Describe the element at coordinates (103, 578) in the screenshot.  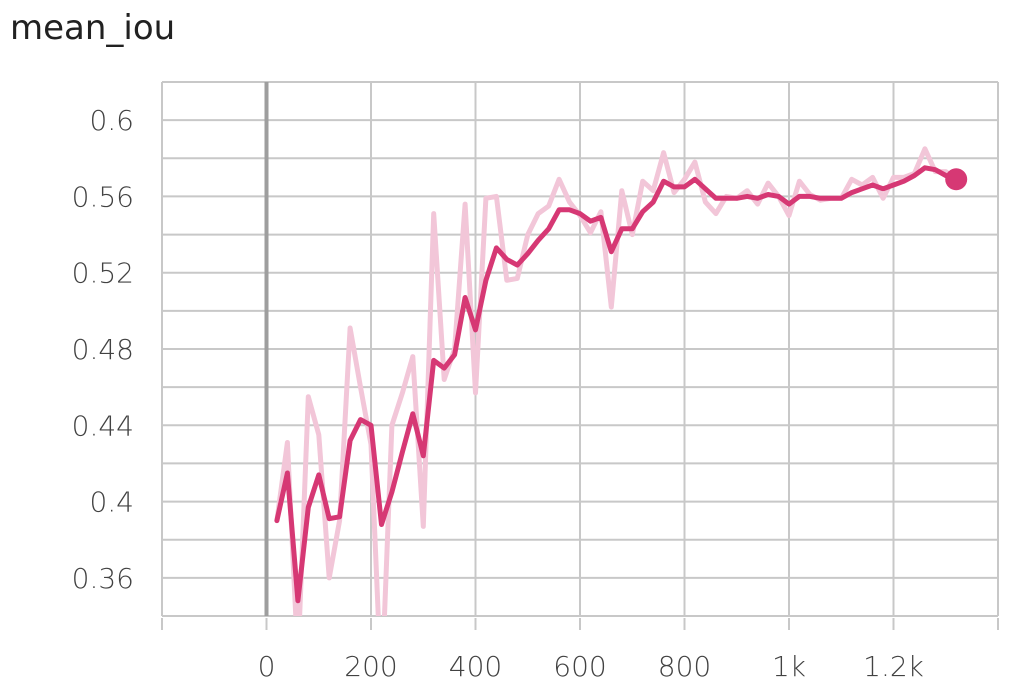
I see `y-tick-label: 0.36` at that location.